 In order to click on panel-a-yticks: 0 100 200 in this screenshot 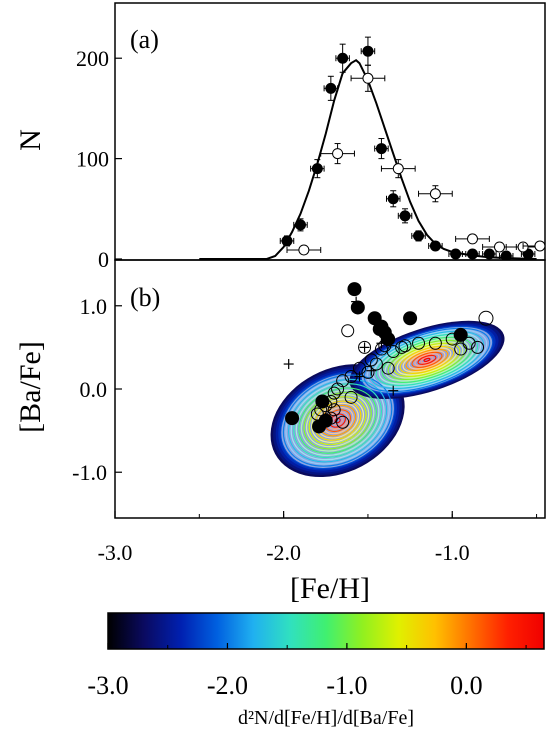, I will do `click(99, 159)`.